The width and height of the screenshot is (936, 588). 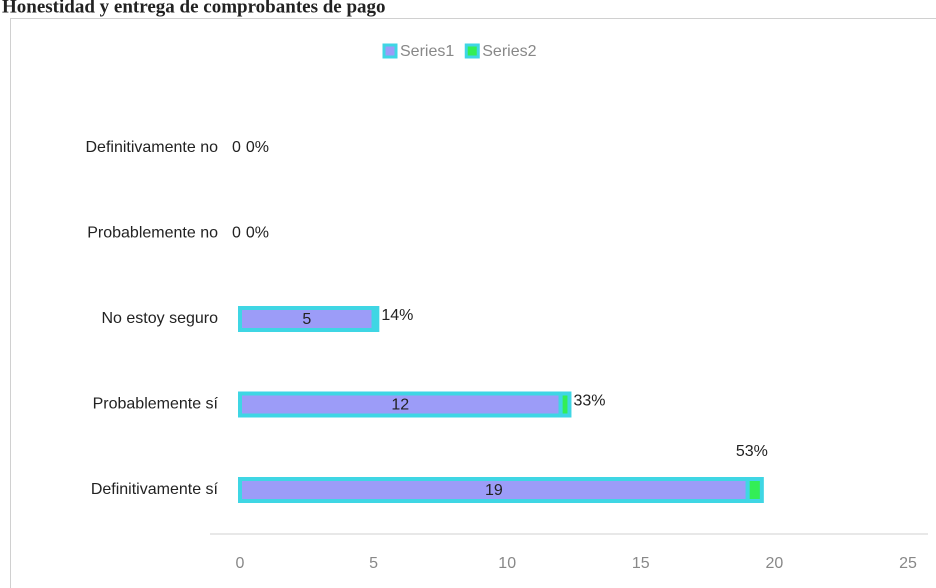 I want to click on legend-label: Series1, so click(x=427, y=51).